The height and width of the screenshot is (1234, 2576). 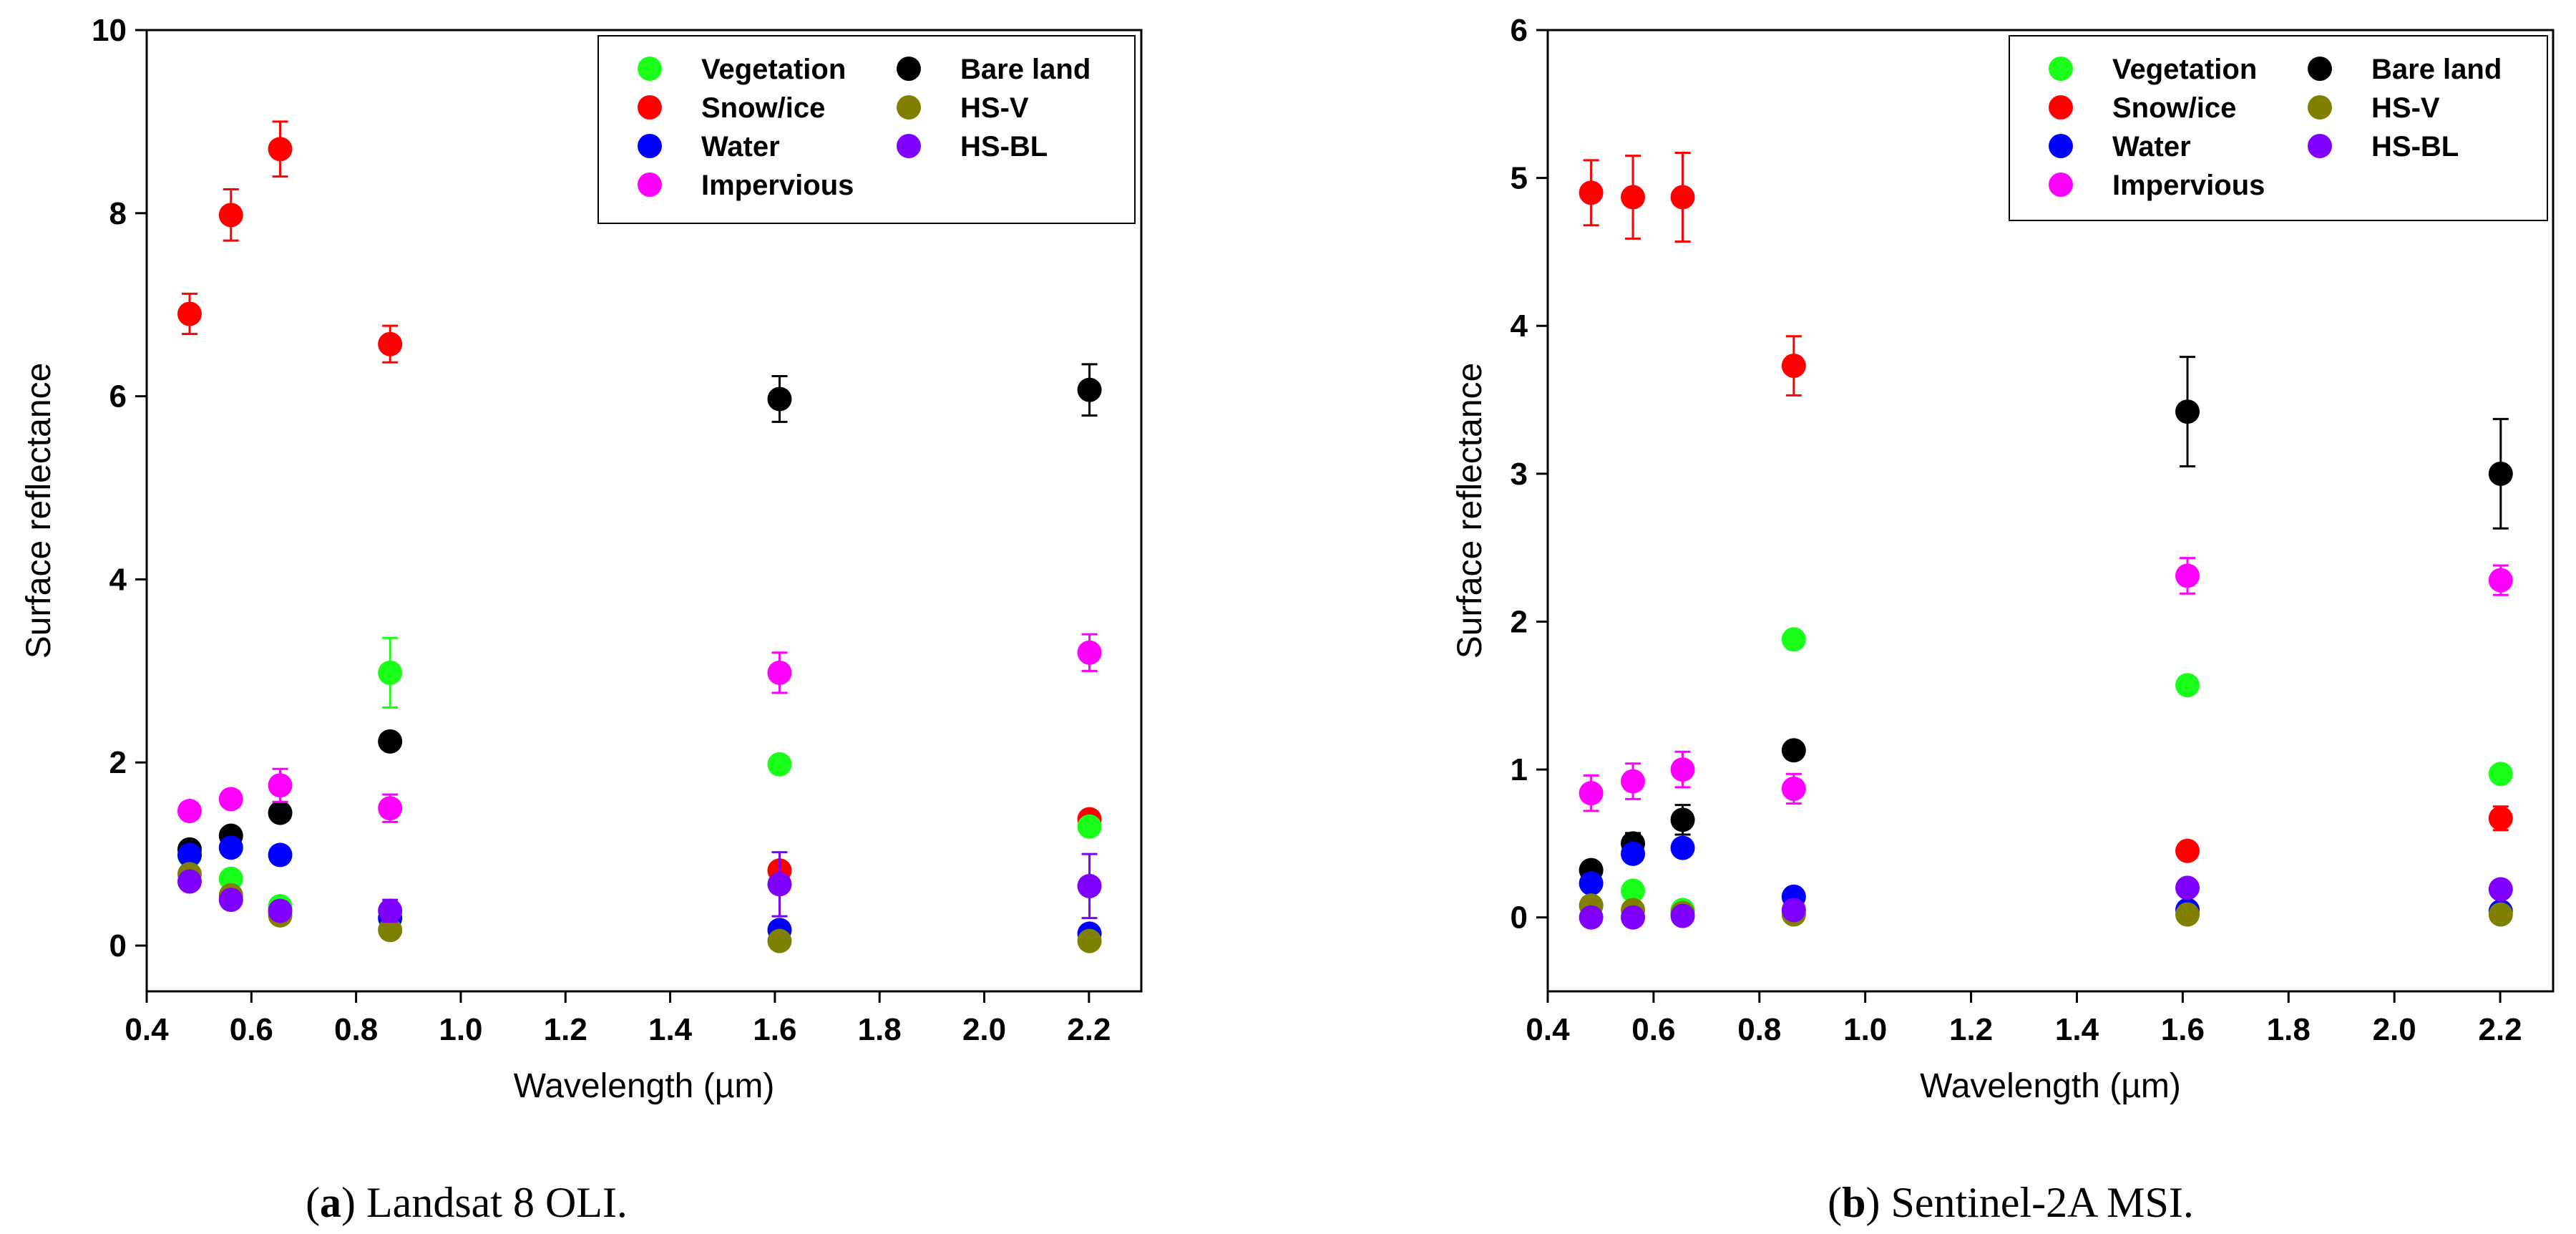 What do you see at coordinates (2188, 186) in the screenshot?
I see `legend-label: Impervious` at bounding box center [2188, 186].